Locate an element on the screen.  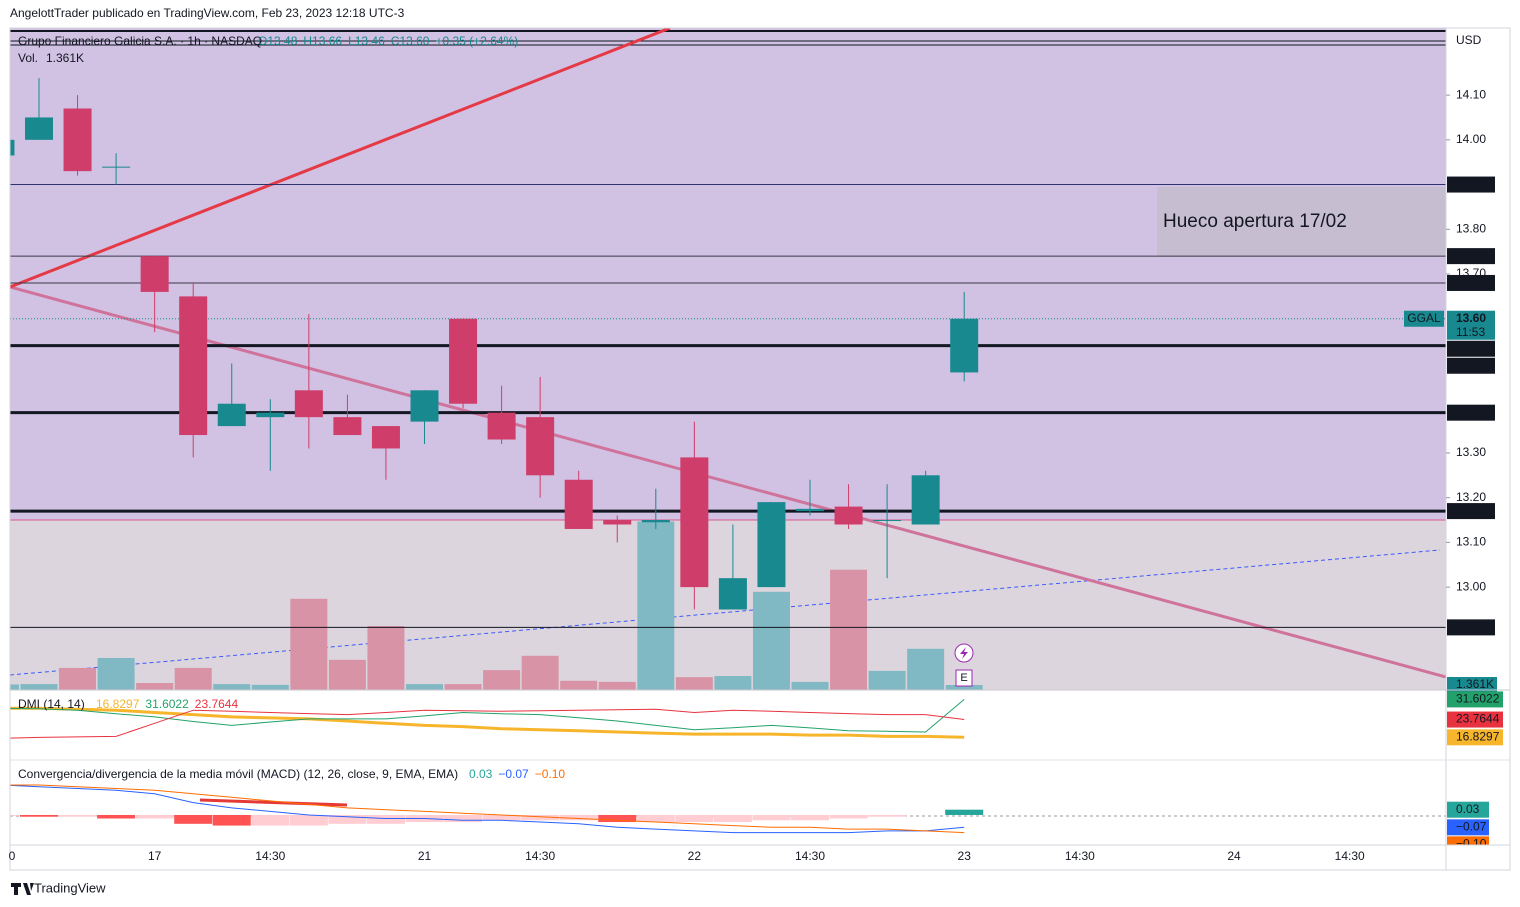
x-tick-label: 21 is located at coordinates (425, 856).